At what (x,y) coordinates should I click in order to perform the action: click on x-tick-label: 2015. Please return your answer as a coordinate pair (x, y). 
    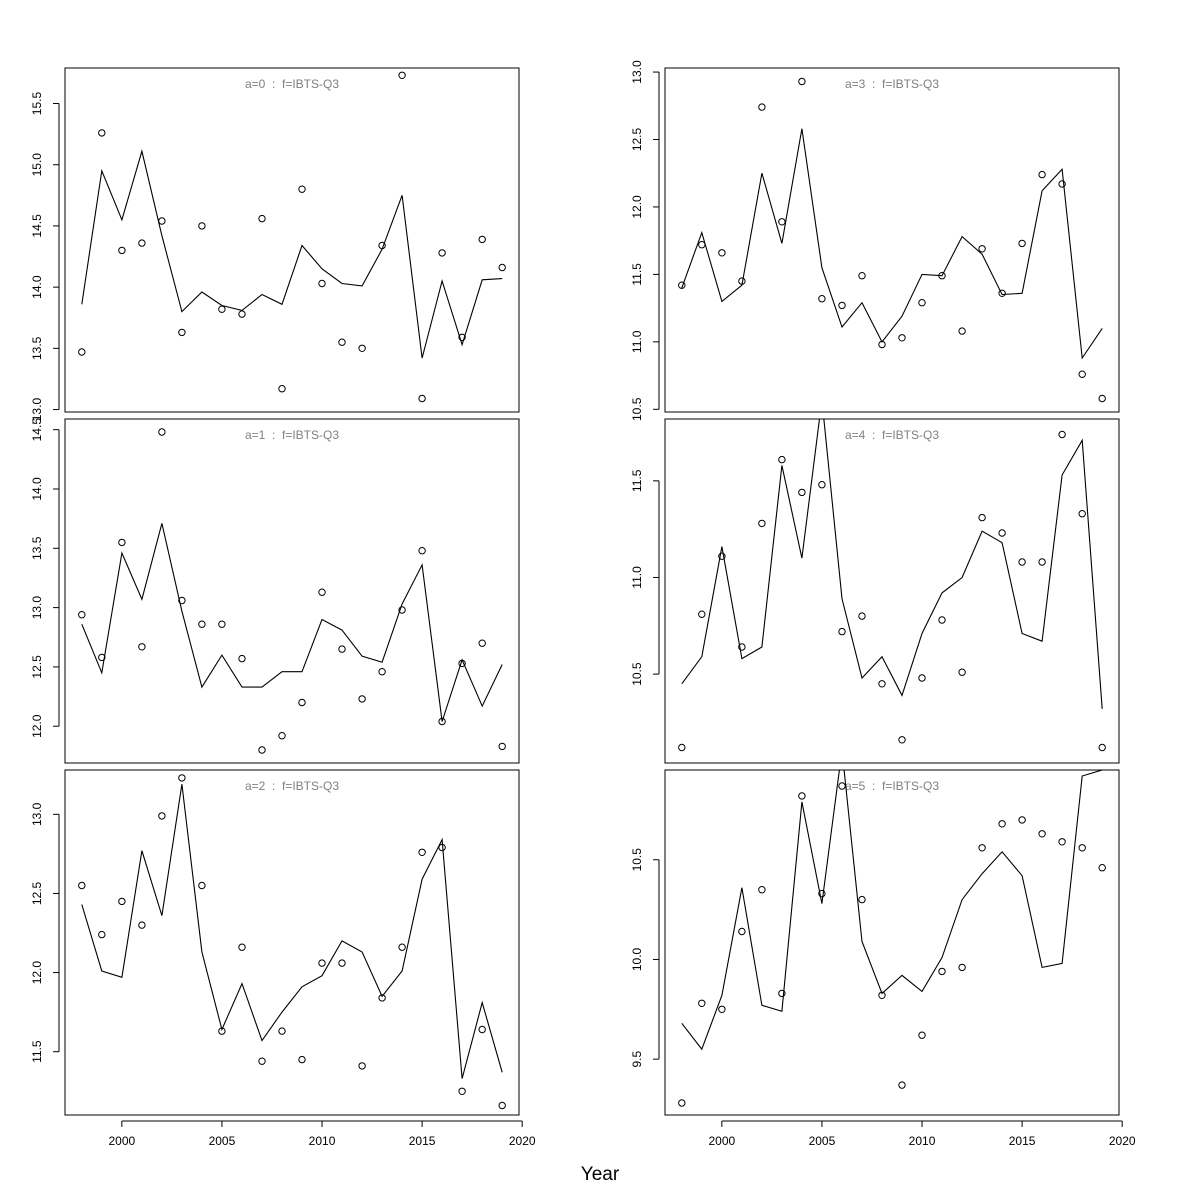
    Looking at the image, I should click on (1022, 1141).